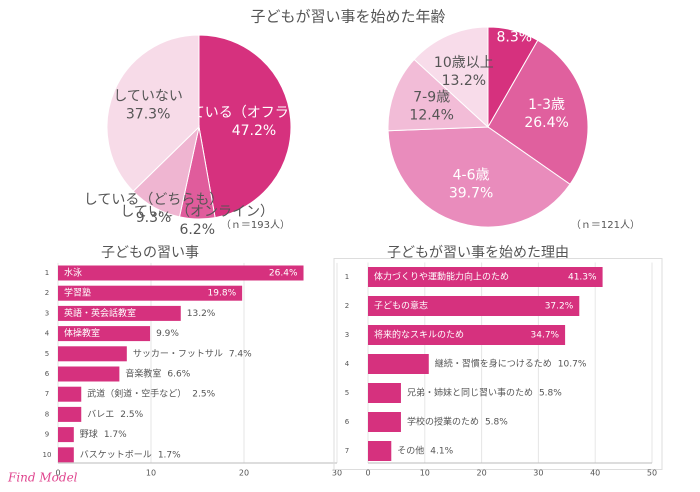  What do you see at coordinates (545, 336) in the screenshot?
I see `value-label: 34.7%` at bounding box center [545, 336].